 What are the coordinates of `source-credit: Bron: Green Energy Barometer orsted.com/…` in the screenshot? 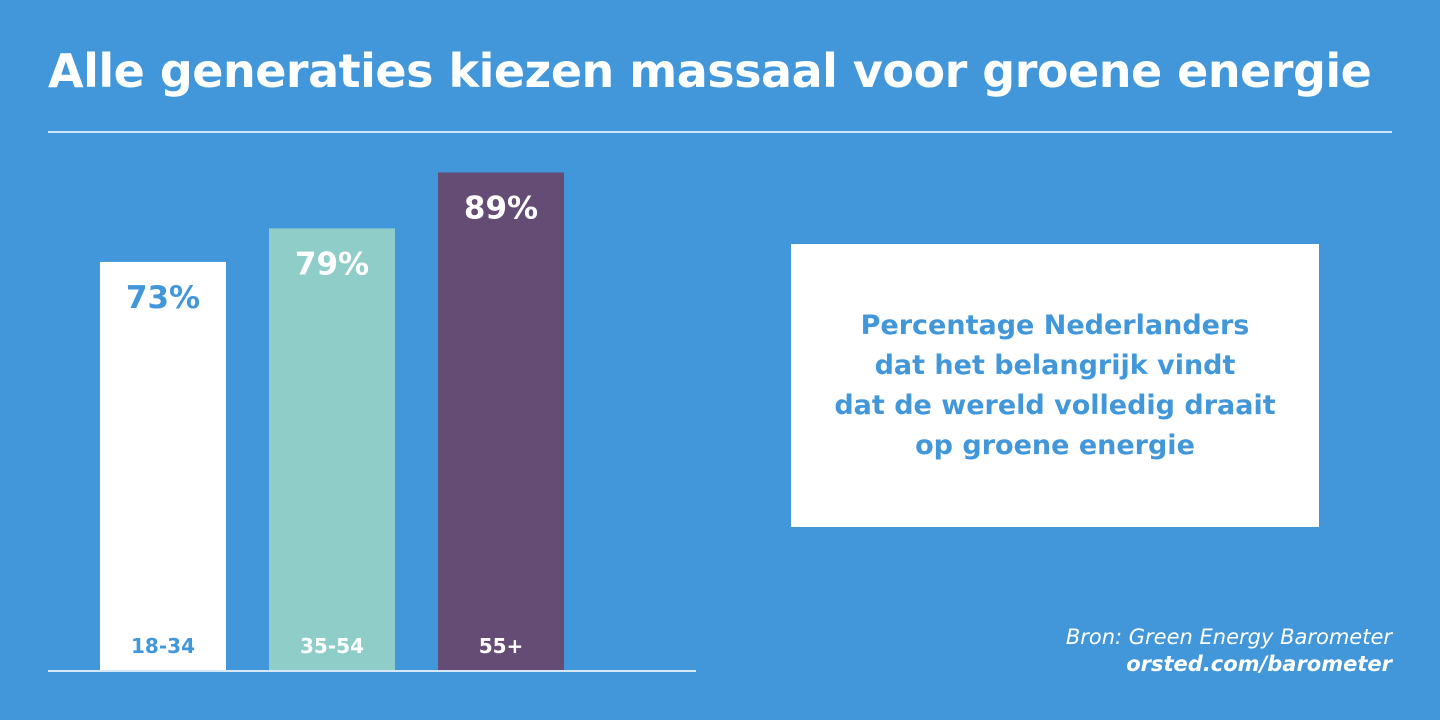 It's located at (1229, 651).